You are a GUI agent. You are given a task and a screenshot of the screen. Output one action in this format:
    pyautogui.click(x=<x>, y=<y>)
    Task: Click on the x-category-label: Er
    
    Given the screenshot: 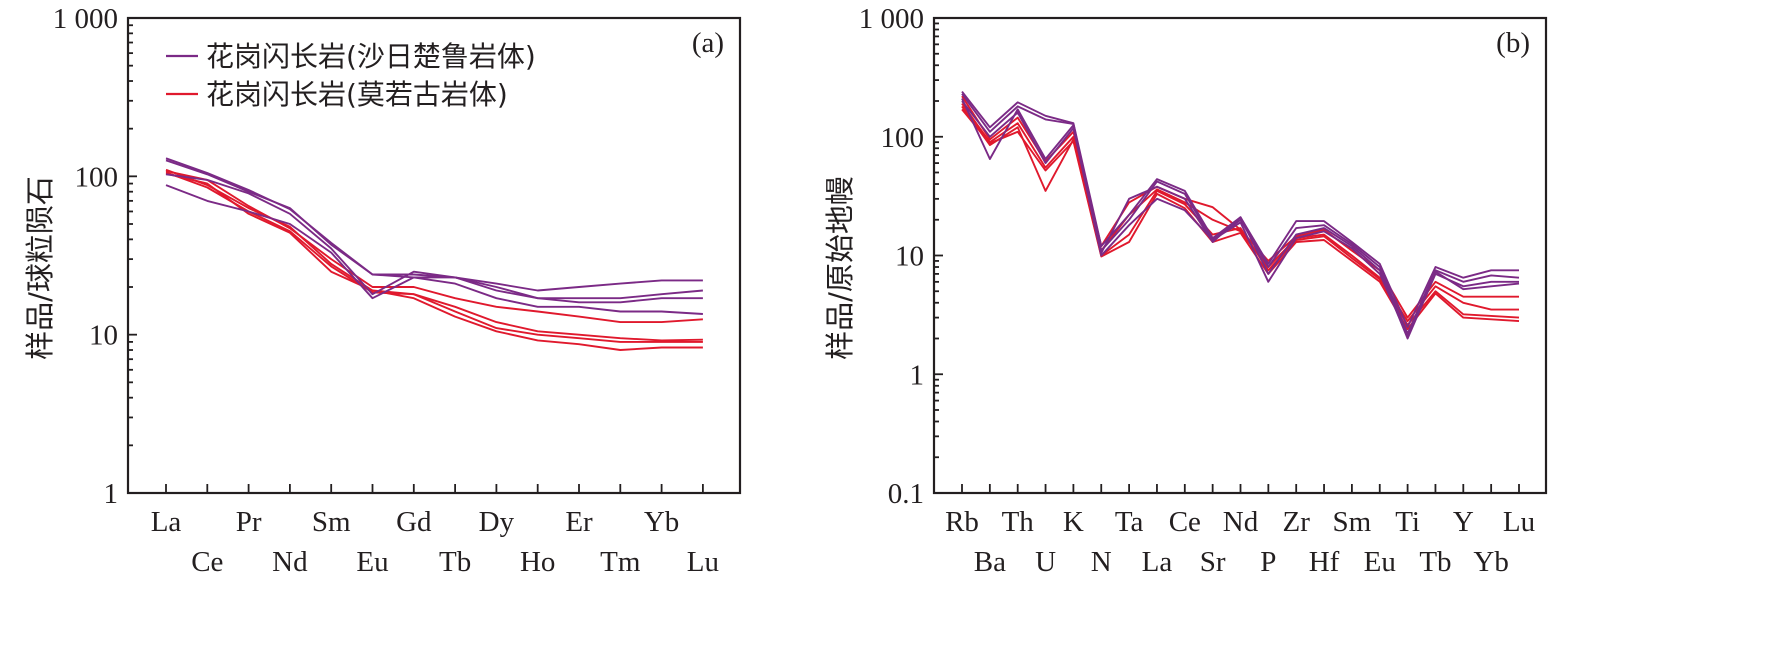 What is the action you would take?
    pyautogui.click(x=579, y=522)
    